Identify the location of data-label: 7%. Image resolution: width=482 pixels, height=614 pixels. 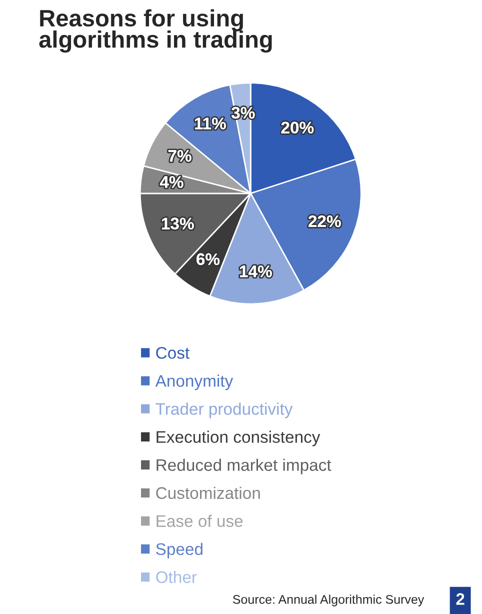
(180, 156).